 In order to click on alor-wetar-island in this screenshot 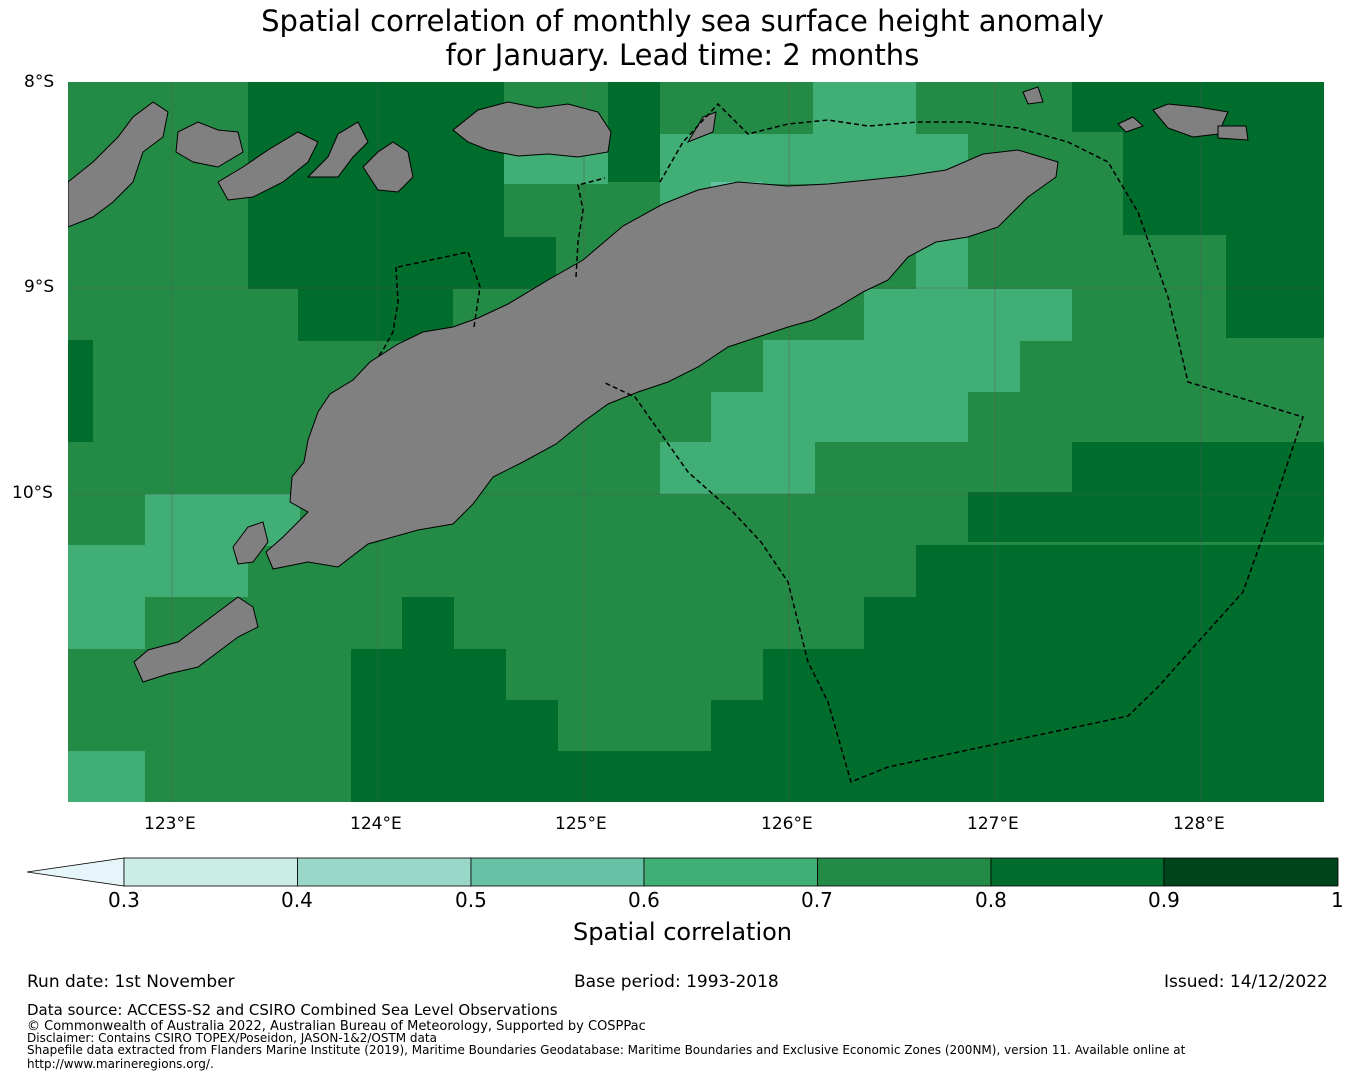, I will do `click(532, 129)`.